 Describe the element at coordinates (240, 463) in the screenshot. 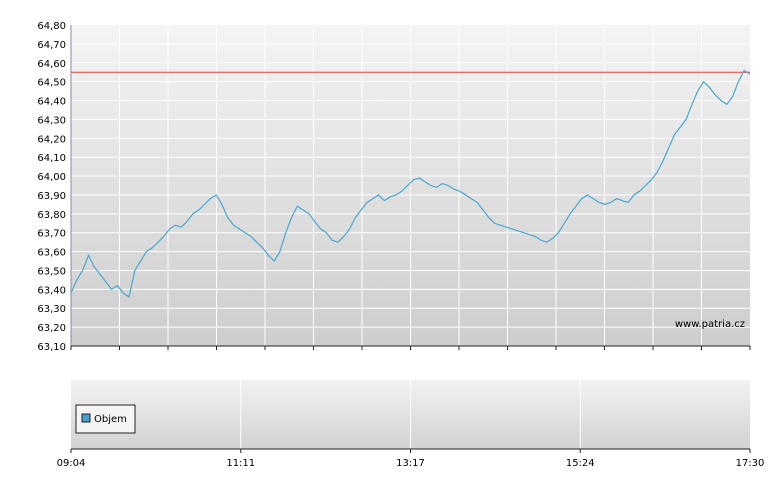

I see `x-tick-label: 11:11` at that location.